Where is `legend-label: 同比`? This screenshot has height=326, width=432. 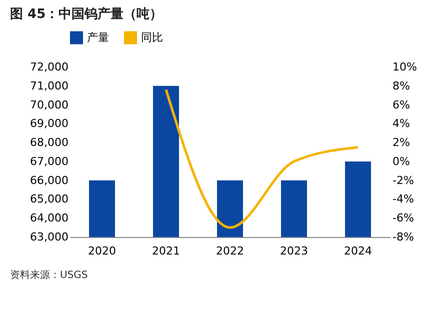
legend-label: 同比 is located at coordinates (152, 37).